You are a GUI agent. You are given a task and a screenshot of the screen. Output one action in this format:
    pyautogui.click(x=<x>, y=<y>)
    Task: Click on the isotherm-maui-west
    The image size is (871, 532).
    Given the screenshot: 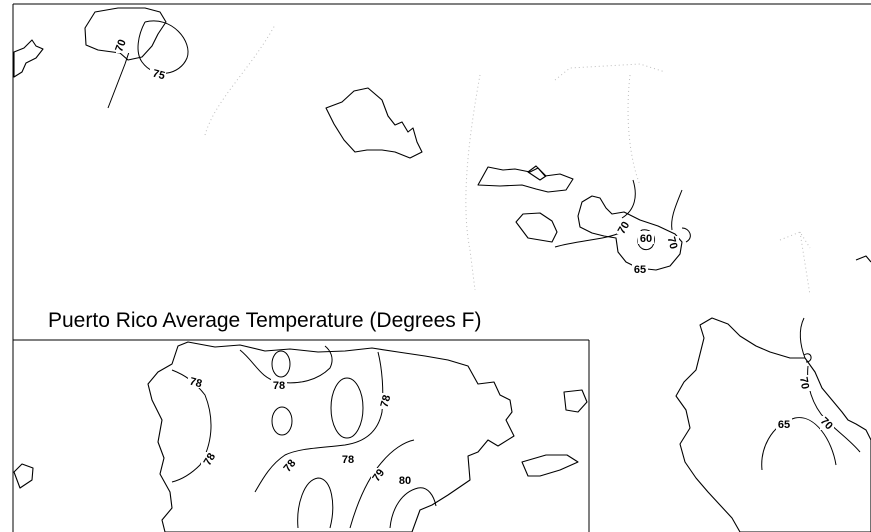 What is the action you would take?
    pyautogui.click(x=588, y=239)
    